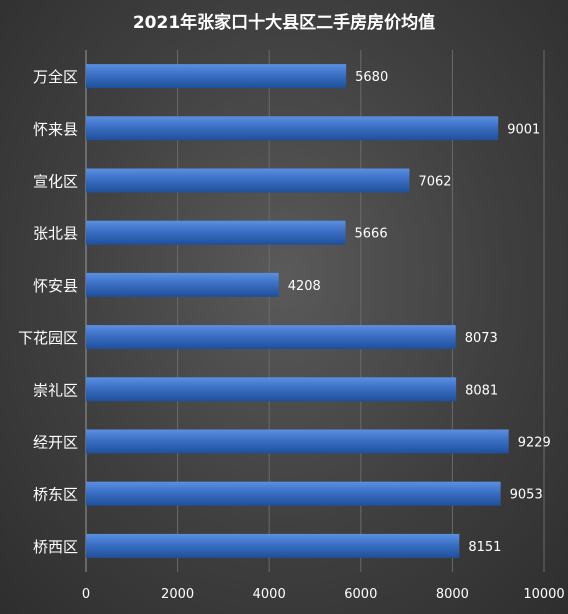  I want to click on category-label: 崇礼区, so click(55, 390).